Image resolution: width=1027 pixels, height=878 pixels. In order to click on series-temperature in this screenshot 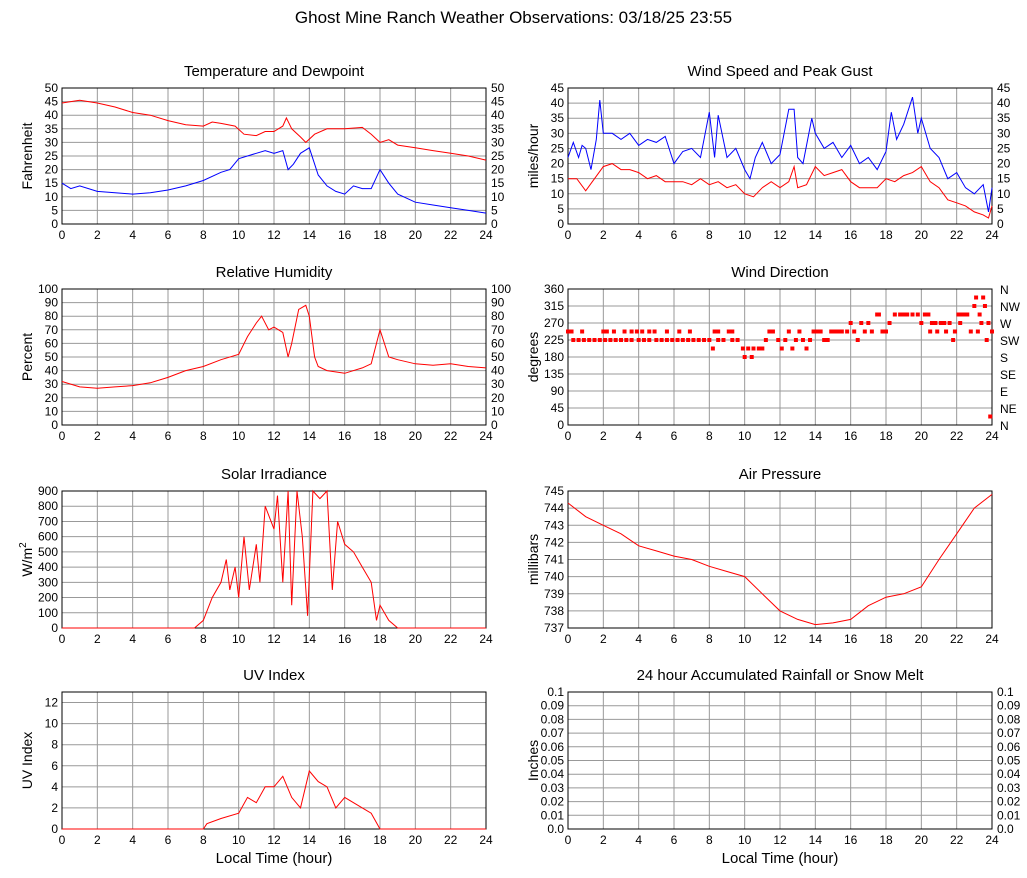, I will do `click(274, 130)`.